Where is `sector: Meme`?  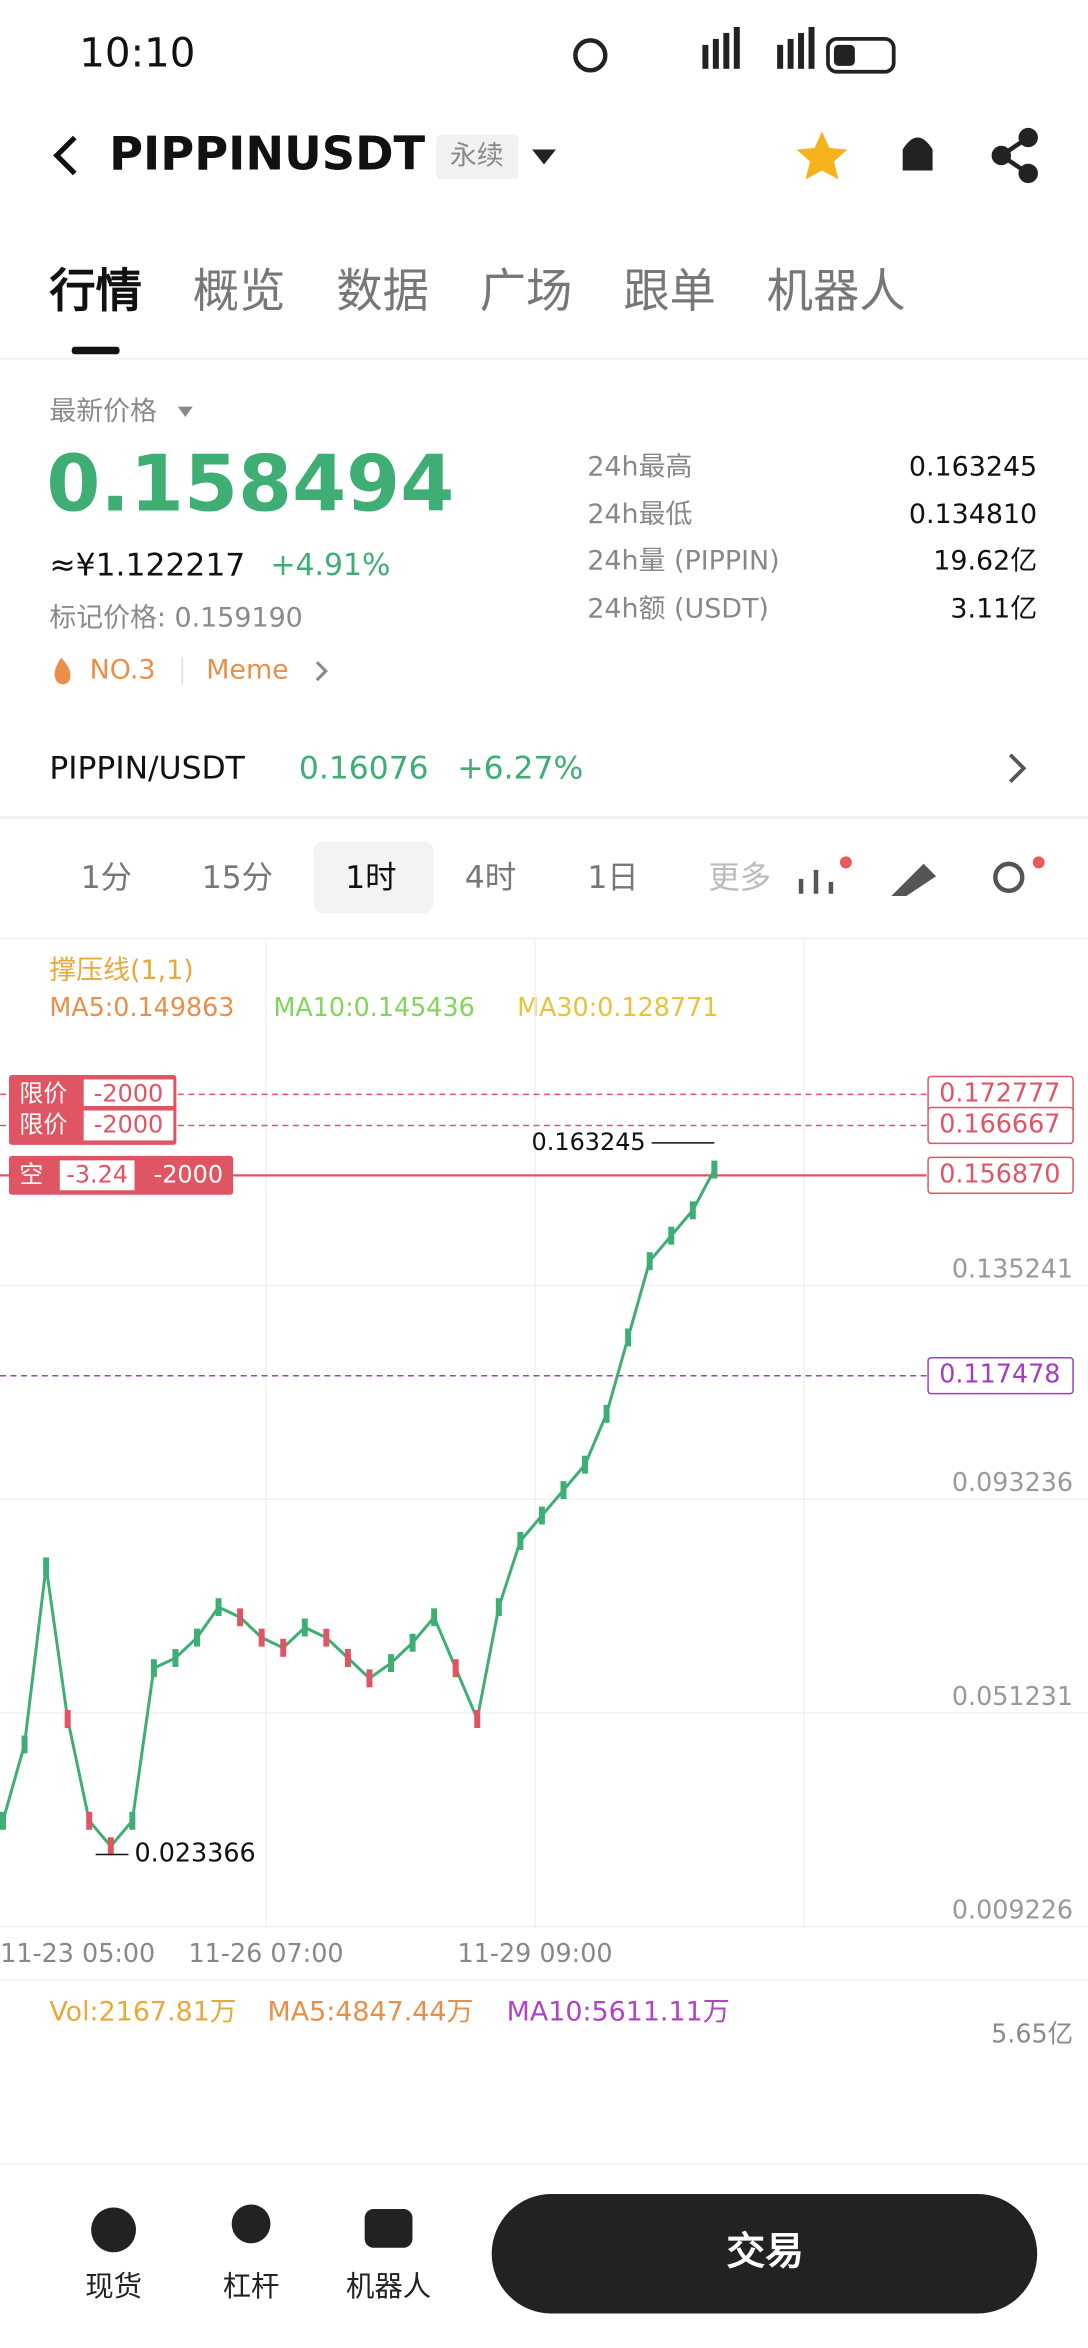 sector: Meme is located at coordinates (247, 670).